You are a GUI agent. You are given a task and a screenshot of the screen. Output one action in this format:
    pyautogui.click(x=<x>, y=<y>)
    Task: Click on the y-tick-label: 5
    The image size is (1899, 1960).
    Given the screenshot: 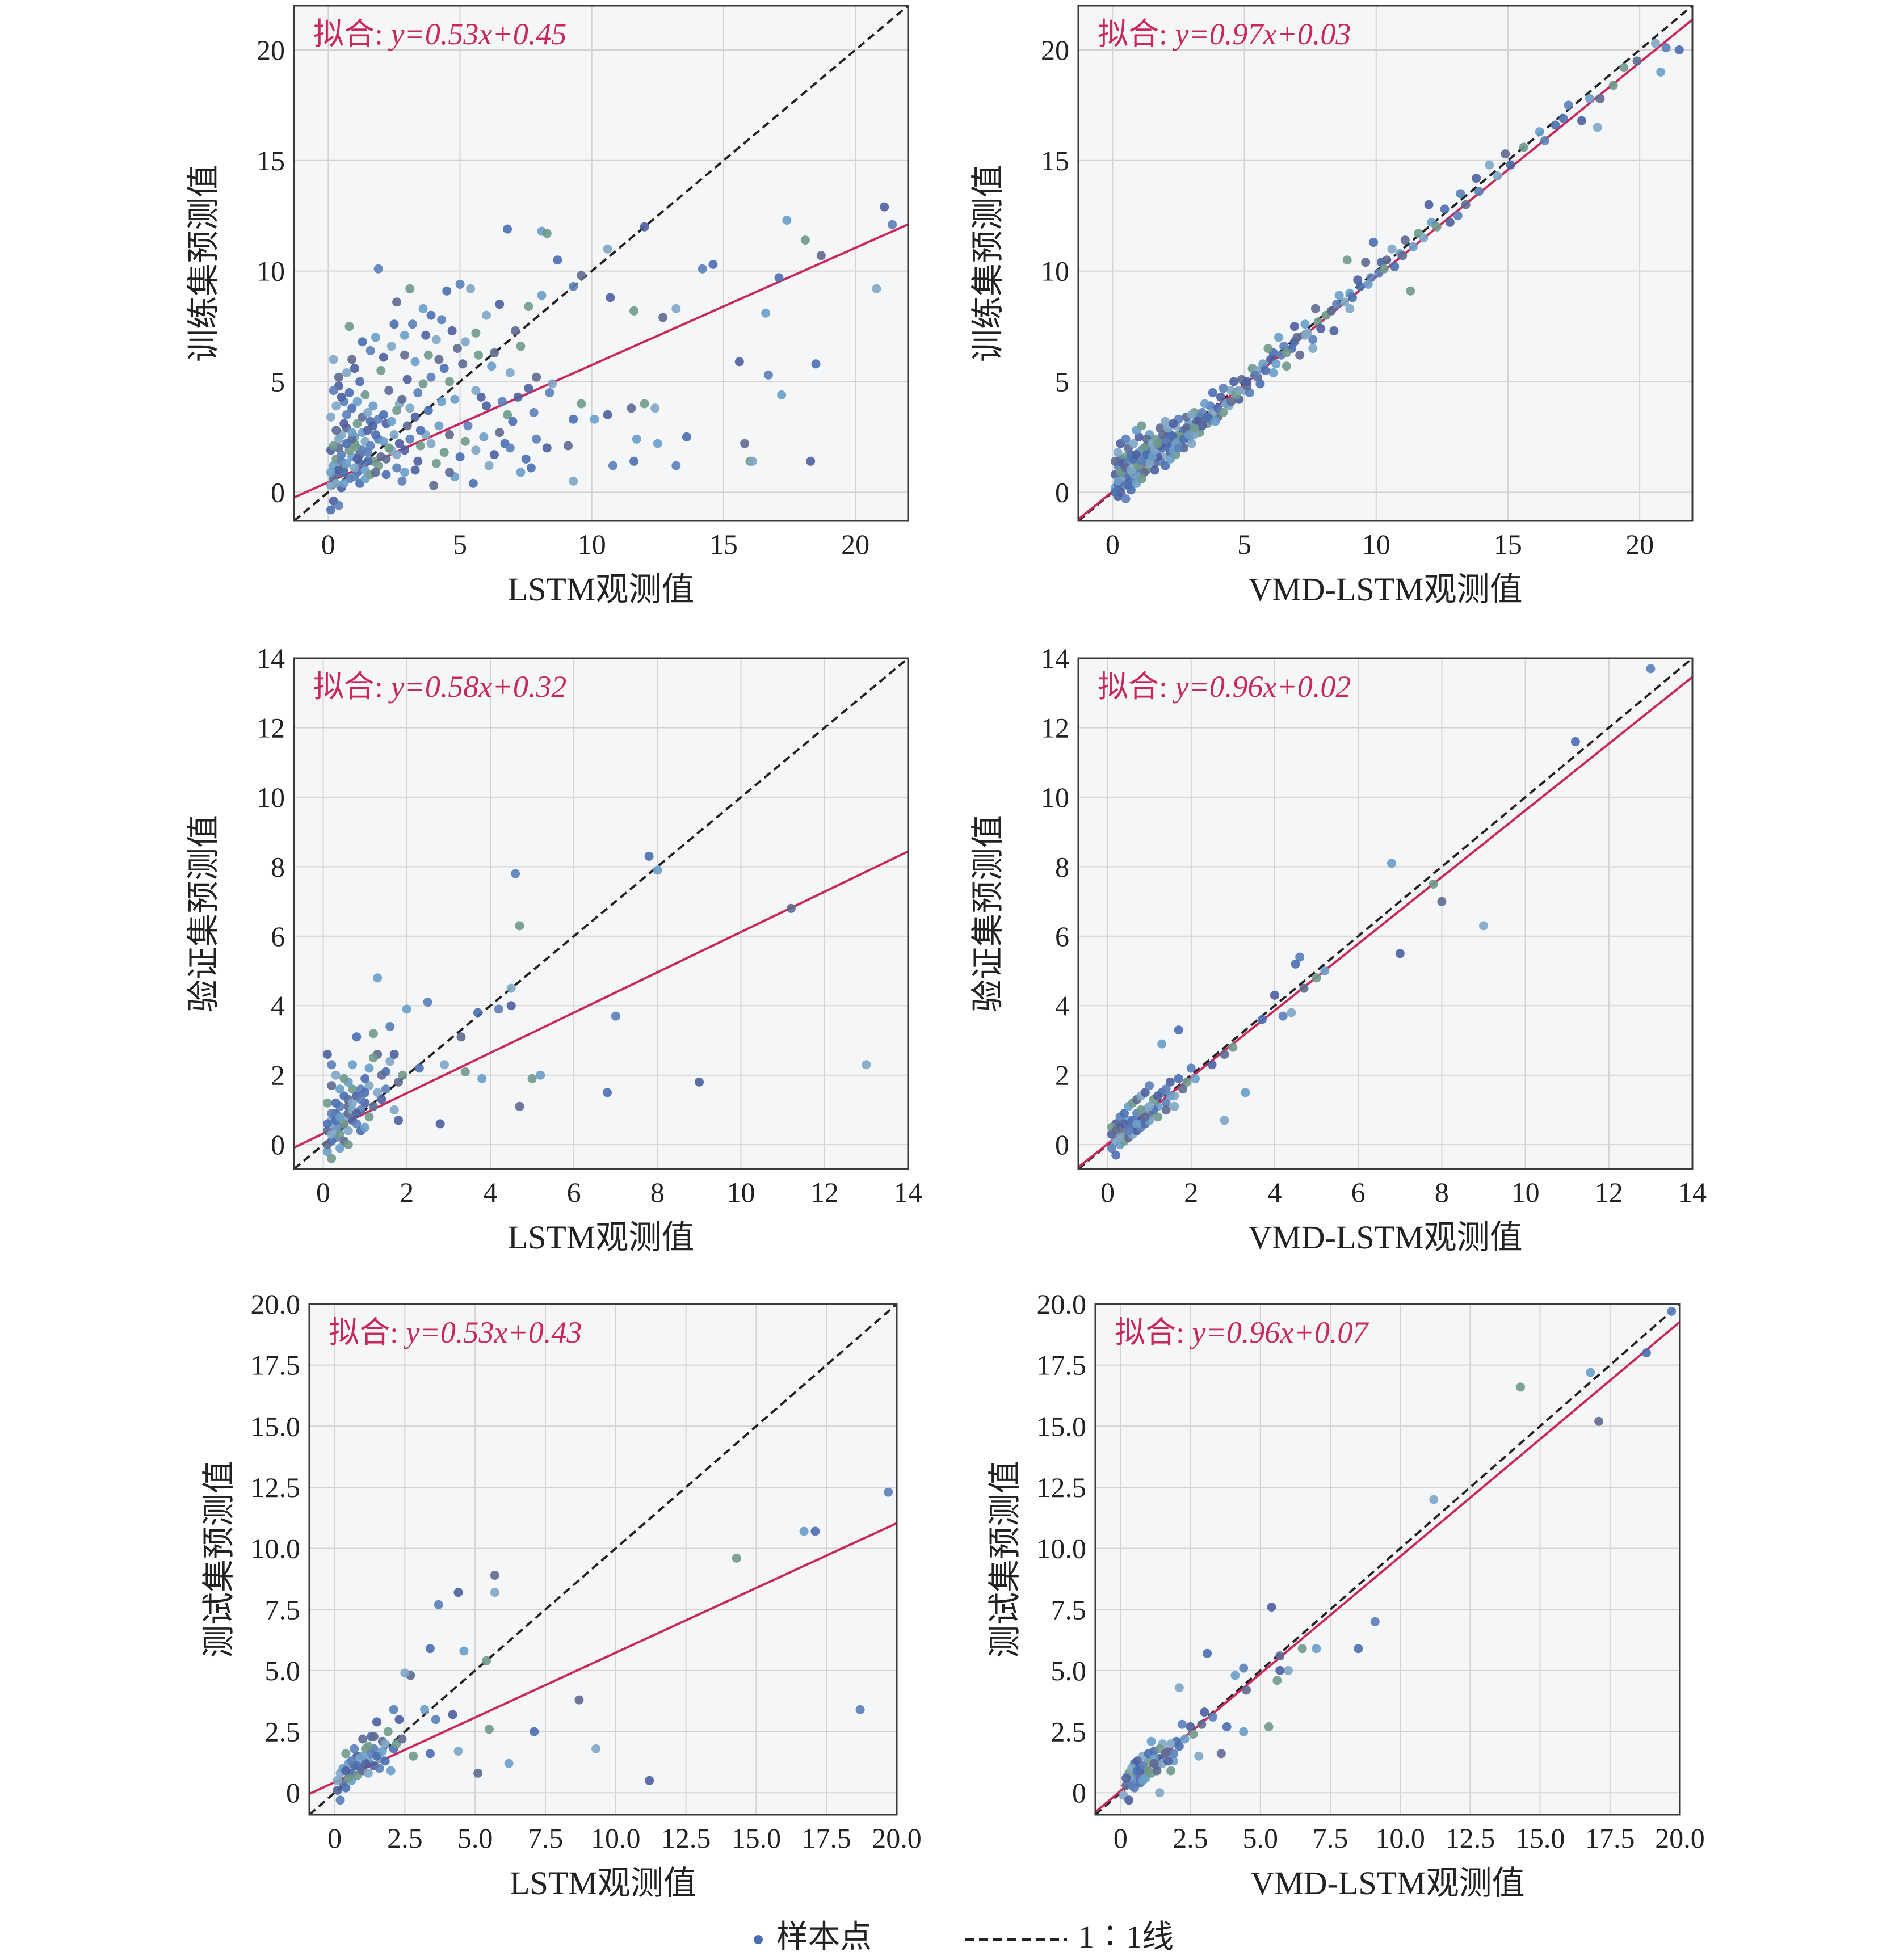 What is the action you would take?
    pyautogui.click(x=278, y=381)
    